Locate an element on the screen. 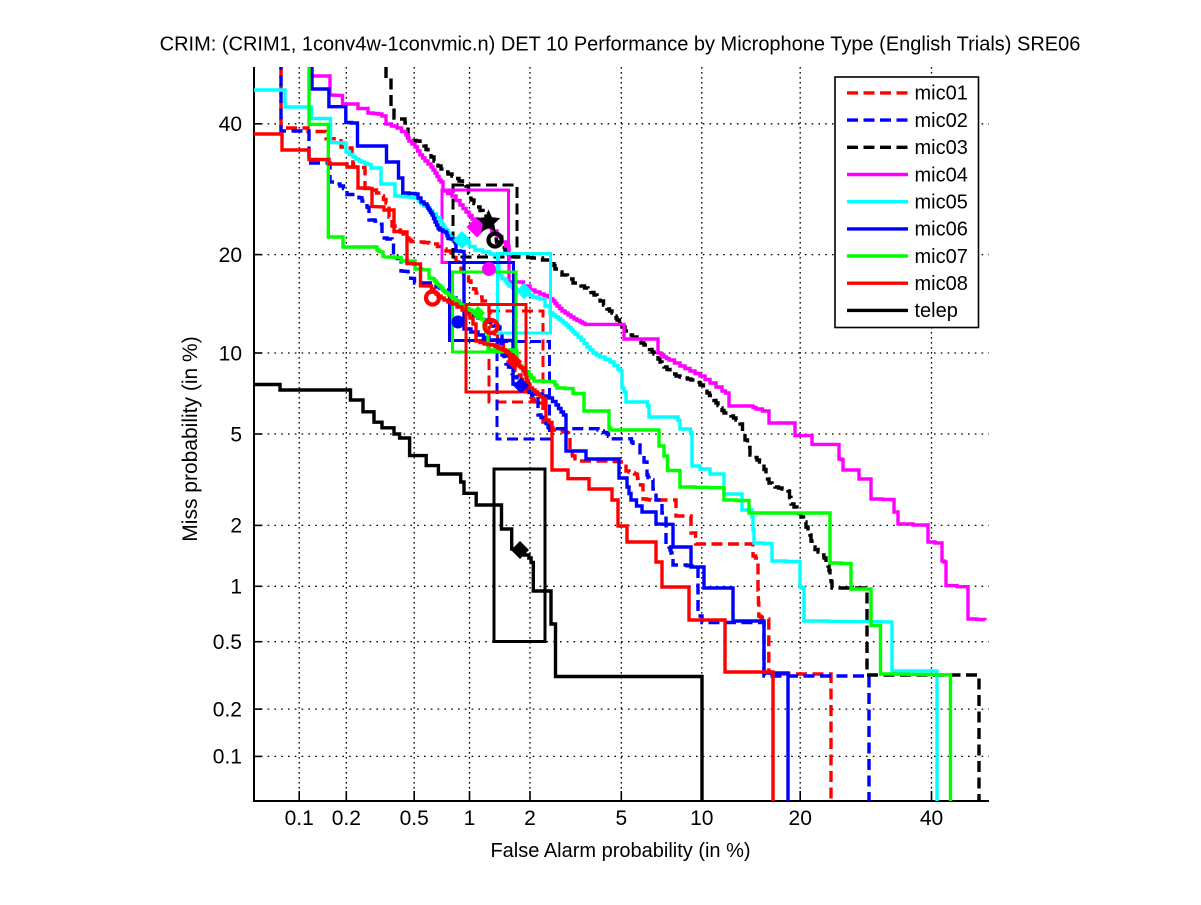 The width and height of the screenshot is (1201, 905). svg-text: mic06 is located at coordinates (941, 230).